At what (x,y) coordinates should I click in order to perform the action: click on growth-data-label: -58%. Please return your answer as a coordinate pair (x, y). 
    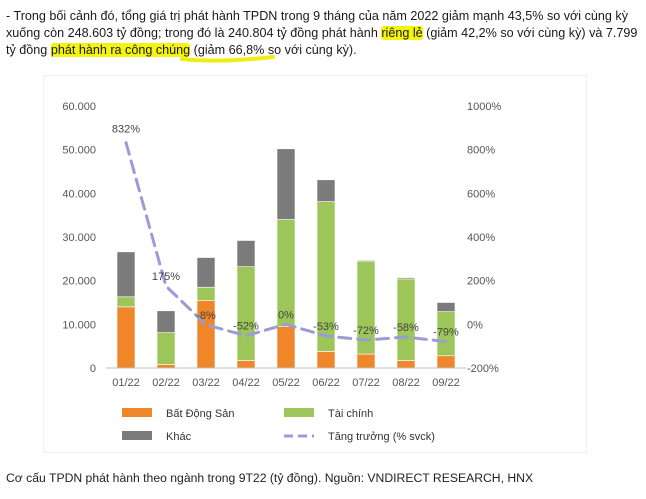
    Looking at the image, I should click on (406, 328).